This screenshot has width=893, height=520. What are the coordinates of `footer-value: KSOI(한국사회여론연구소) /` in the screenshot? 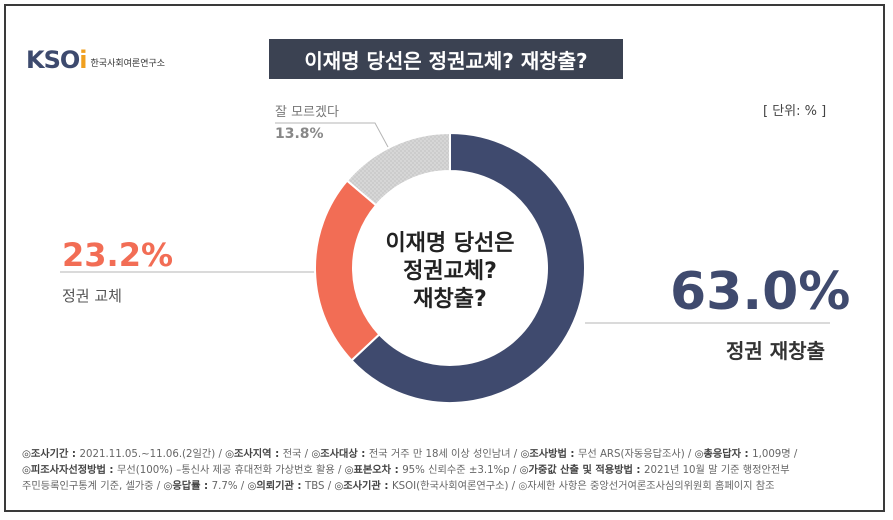 It's located at (455, 486).